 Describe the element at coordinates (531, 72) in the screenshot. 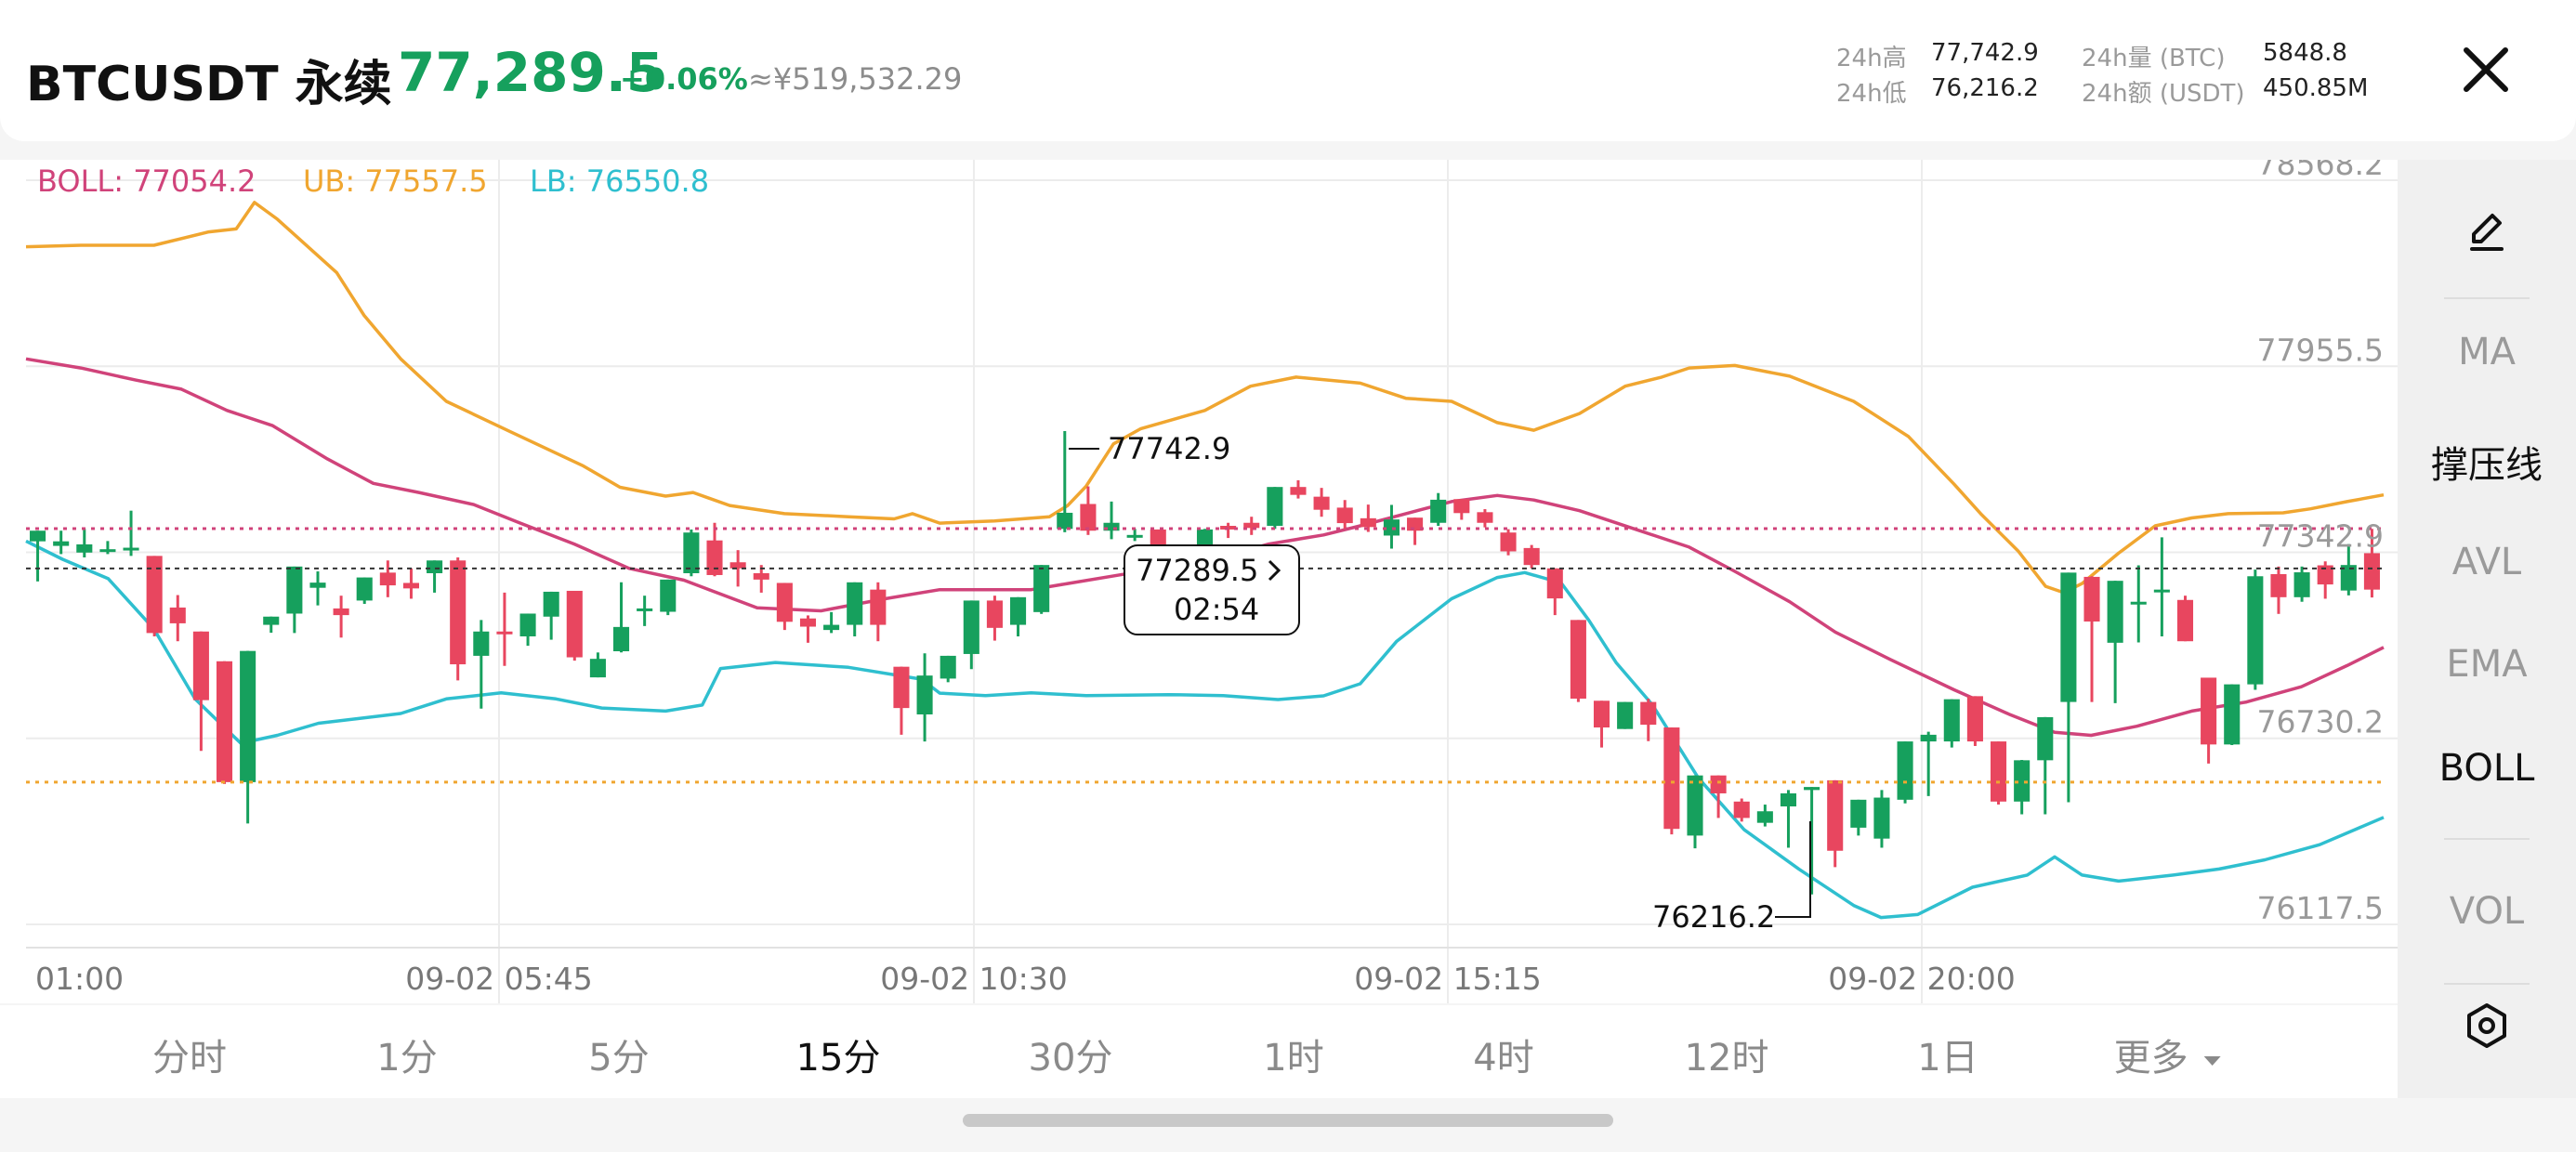

I see `last-price: 77,289.5` at that location.